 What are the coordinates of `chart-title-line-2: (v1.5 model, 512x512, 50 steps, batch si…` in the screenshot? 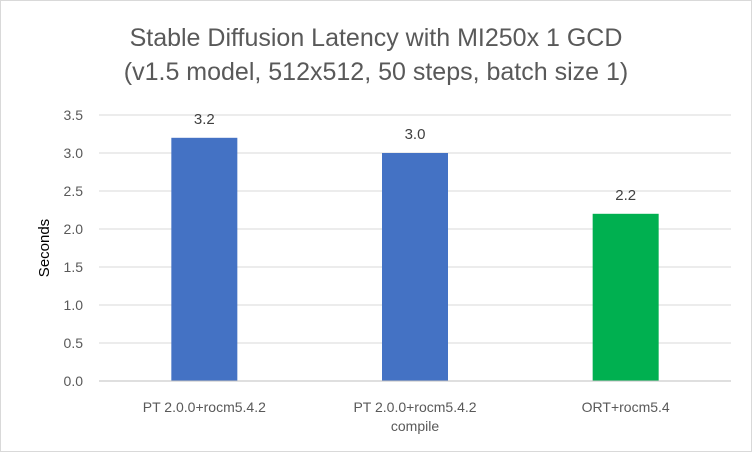 It's located at (376, 72).